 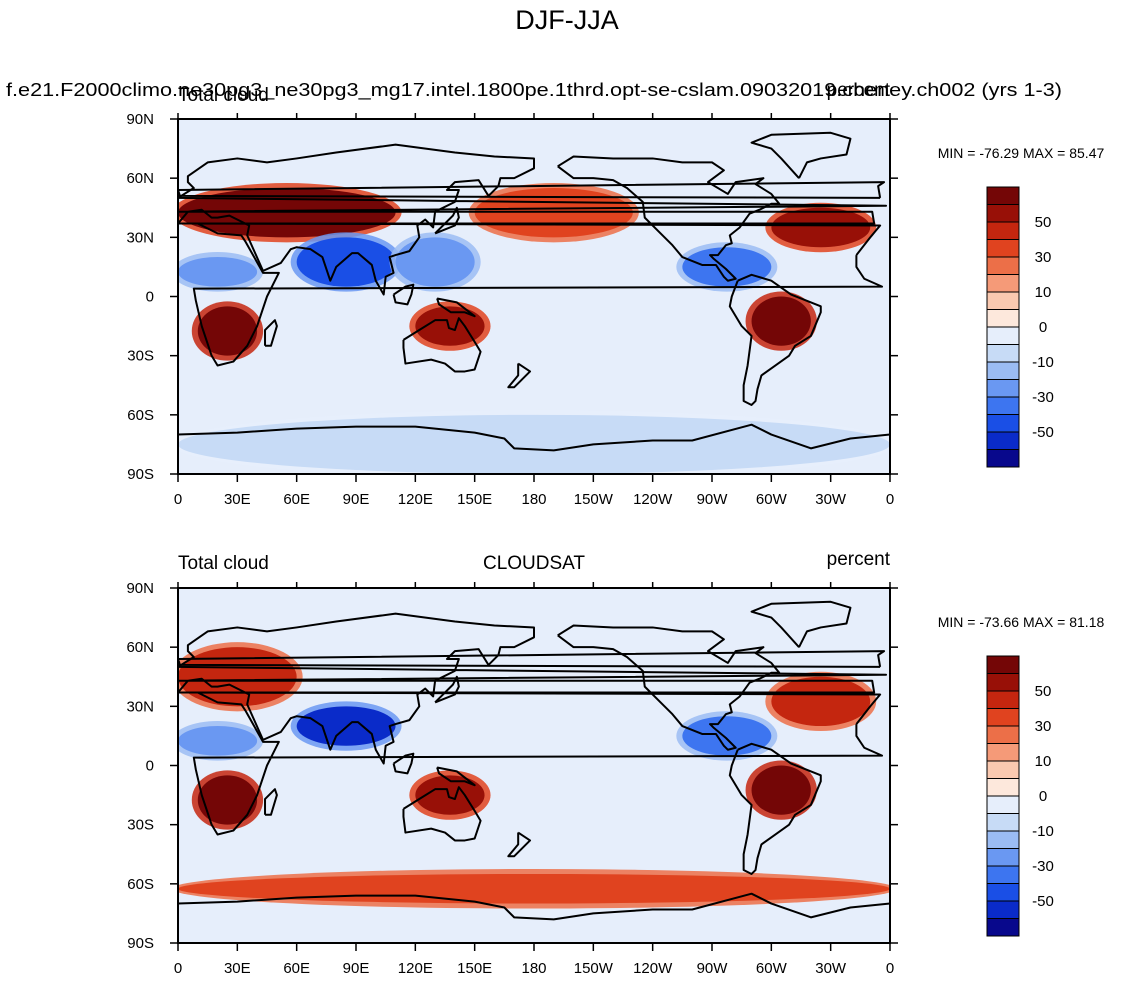 I want to click on colorbar-label: -50, so click(x=1043, y=432).